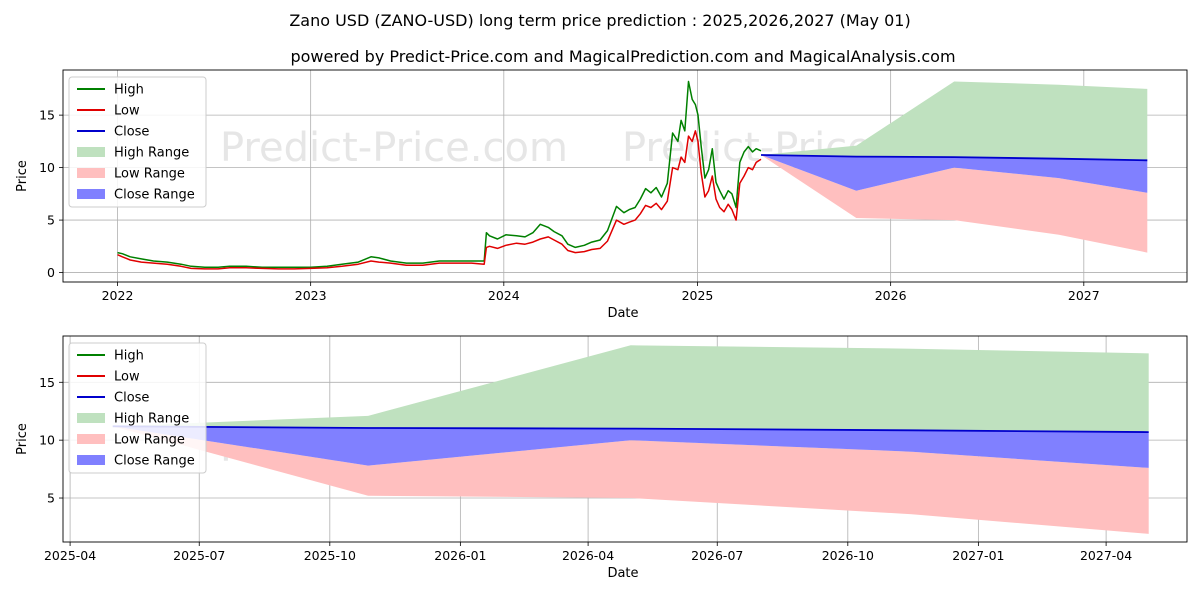  I want to click on x-tick-label: 2026, so click(891, 295).